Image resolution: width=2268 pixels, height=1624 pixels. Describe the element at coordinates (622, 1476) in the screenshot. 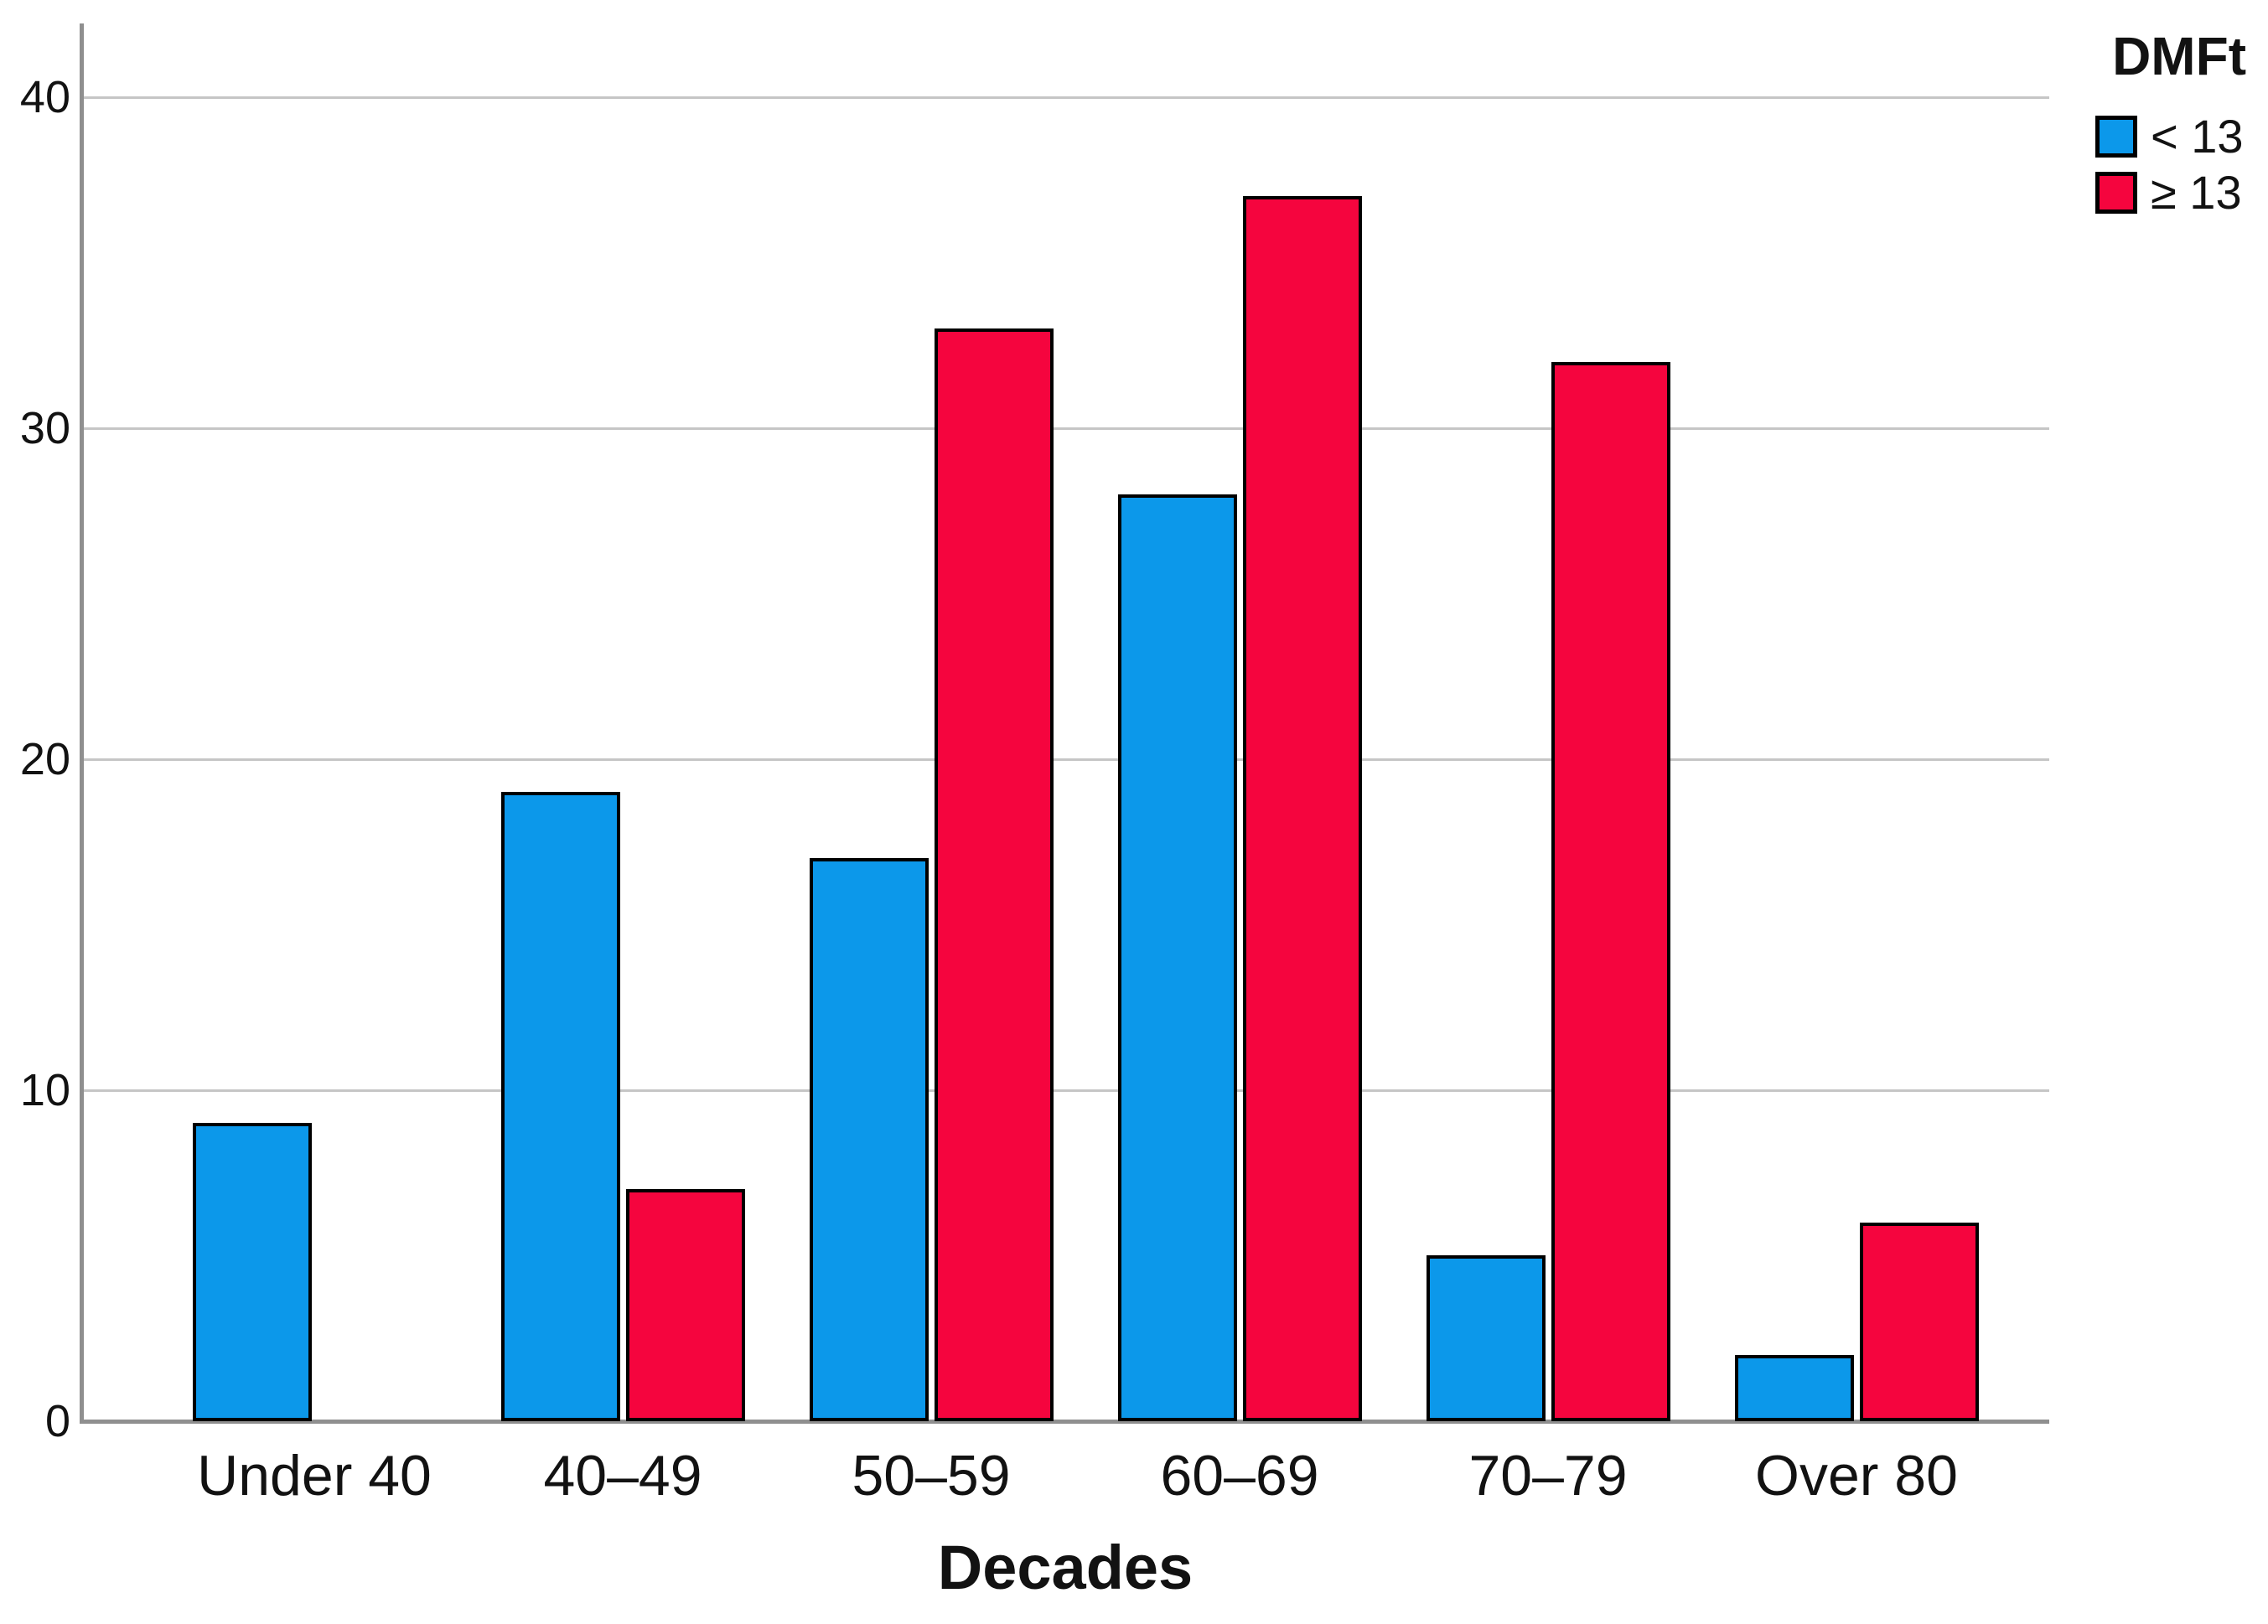

I see `x-tick-label-2: 40–49` at that location.